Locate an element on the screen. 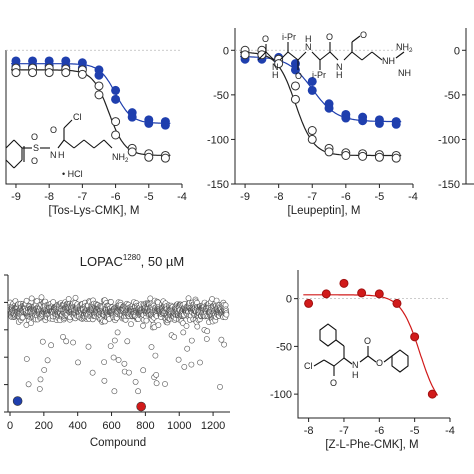 The height and width of the screenshot is (474, 474). zphe-x-tick-label: -6 is located at coordinates (379, 431).